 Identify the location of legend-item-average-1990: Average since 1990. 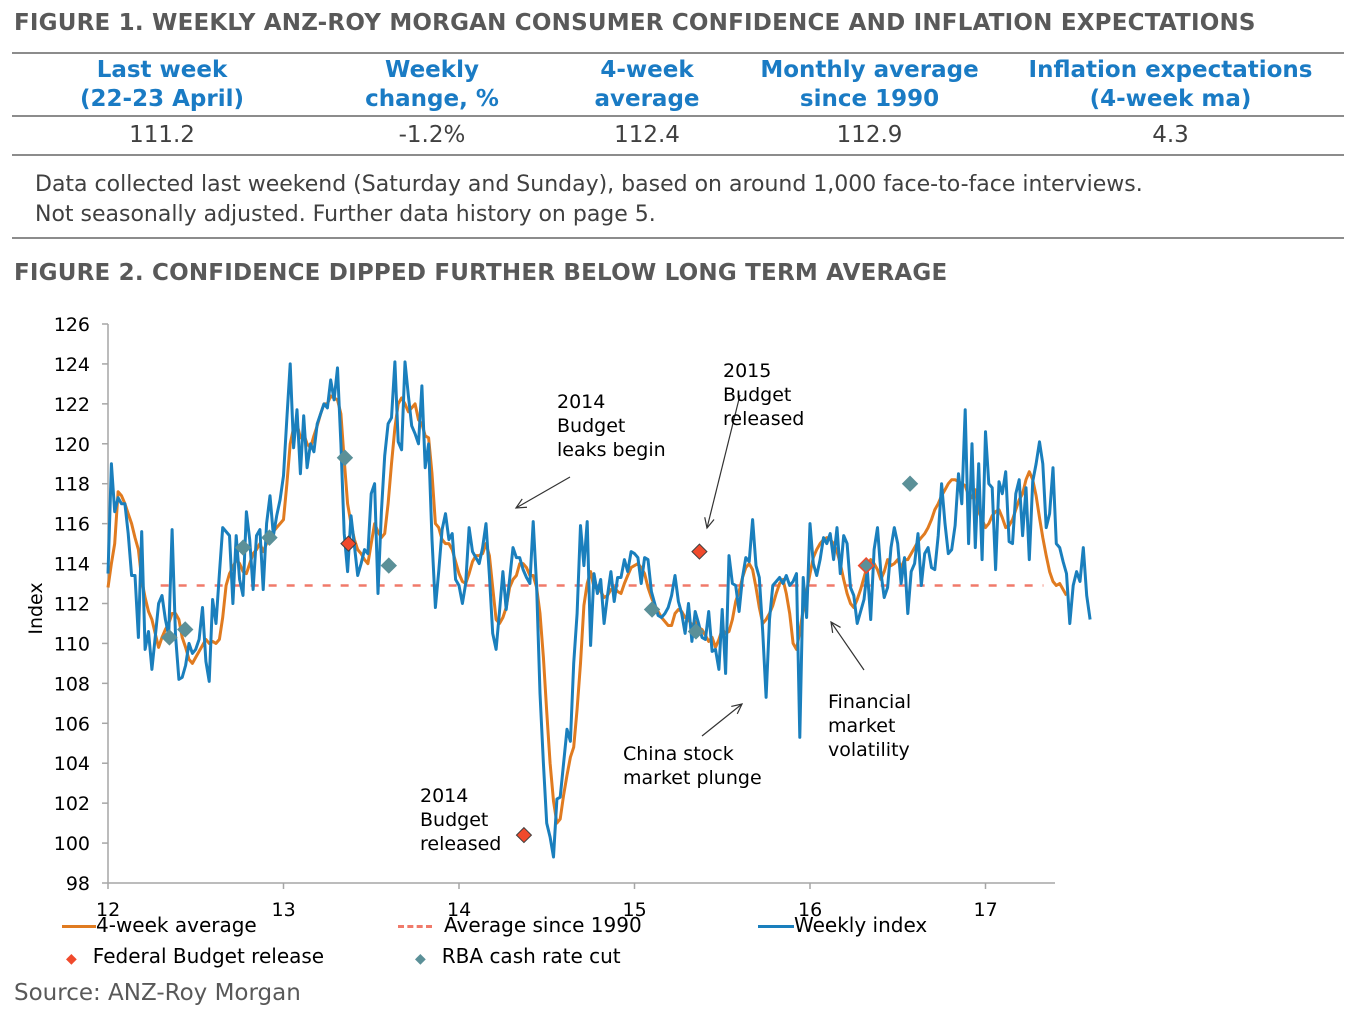
(520, 925).